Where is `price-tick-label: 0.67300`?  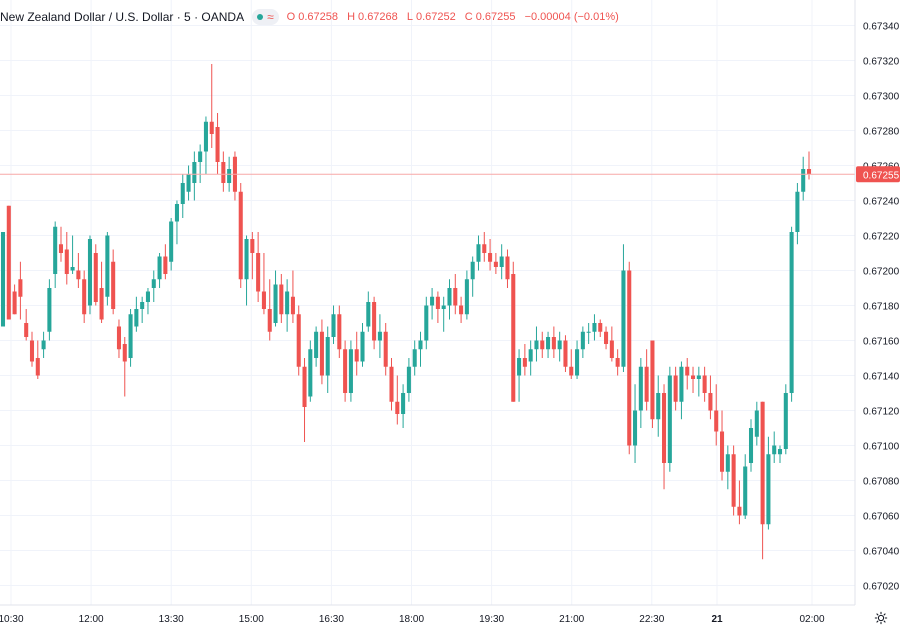 price-tick-label: 0.67300 is located at coordinates (881, 97).